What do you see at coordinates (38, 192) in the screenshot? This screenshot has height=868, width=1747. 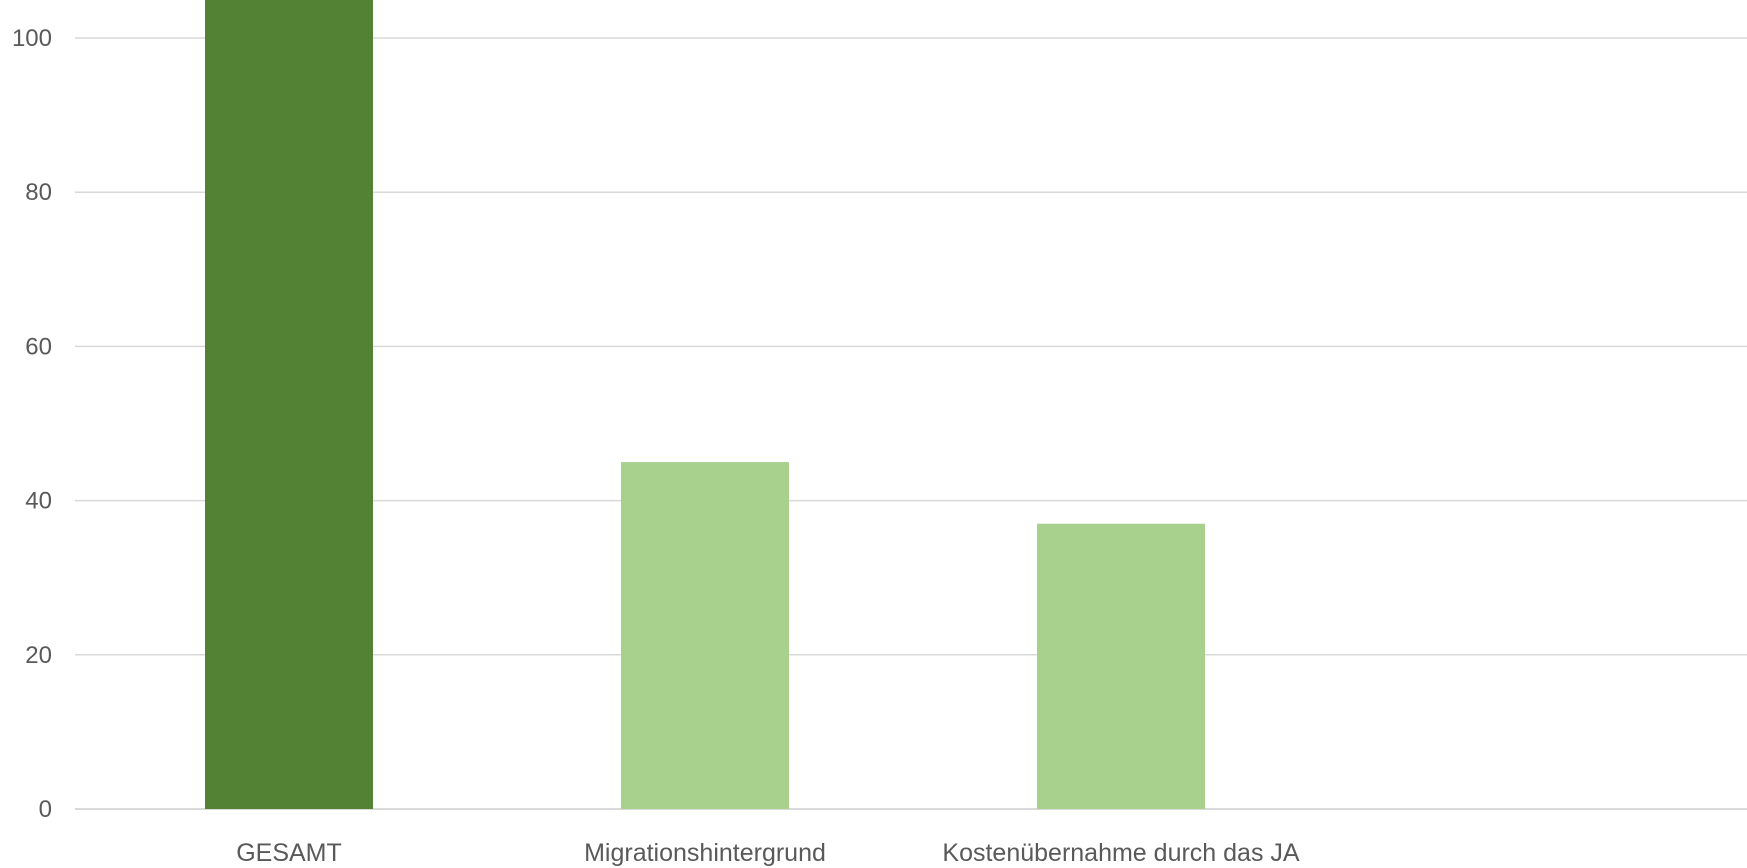 I see `y-tick-label: 80` at bounding box center [38, 192].